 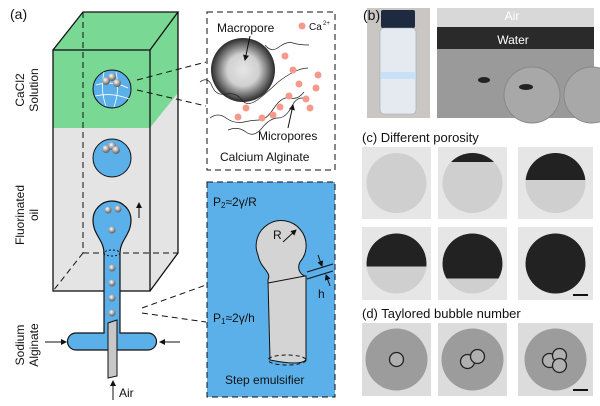 What do you see at coordinates (371, 15) in the screenshot?
I see `panel-b-label: (b)` at bounding box center [371, 15].